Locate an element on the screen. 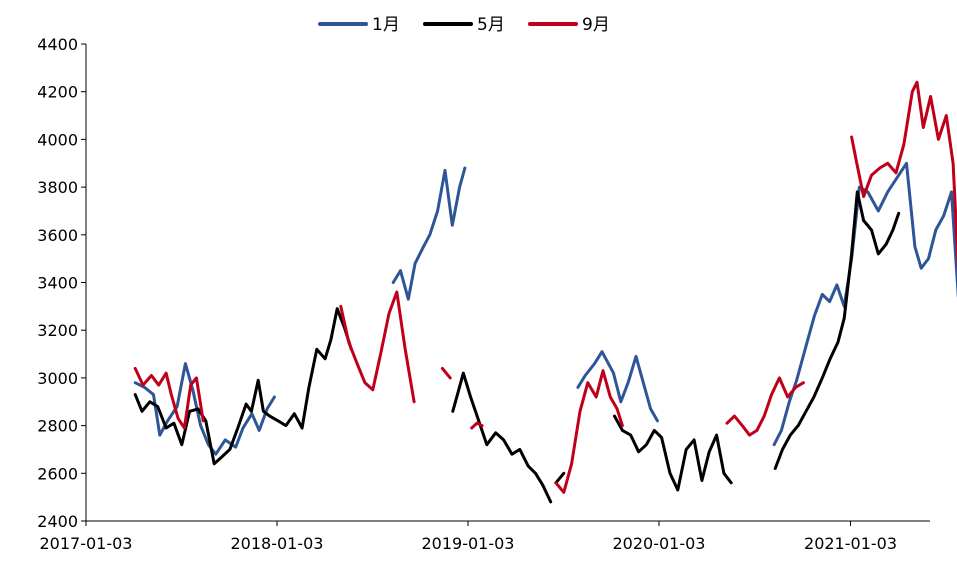  y-tick-label: 2800 is located at coordinates (57, 426).